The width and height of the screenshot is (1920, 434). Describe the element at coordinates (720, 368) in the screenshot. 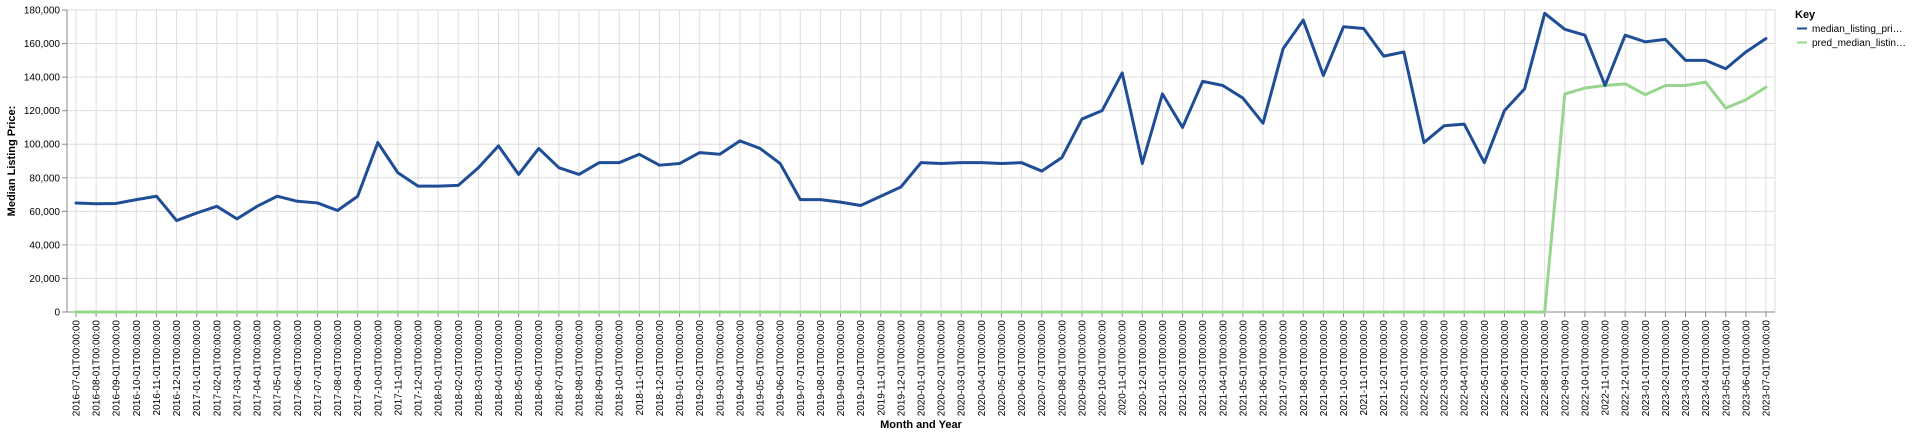

I see `x-tick-label: 2019-03-01T00:00:00` at that location.